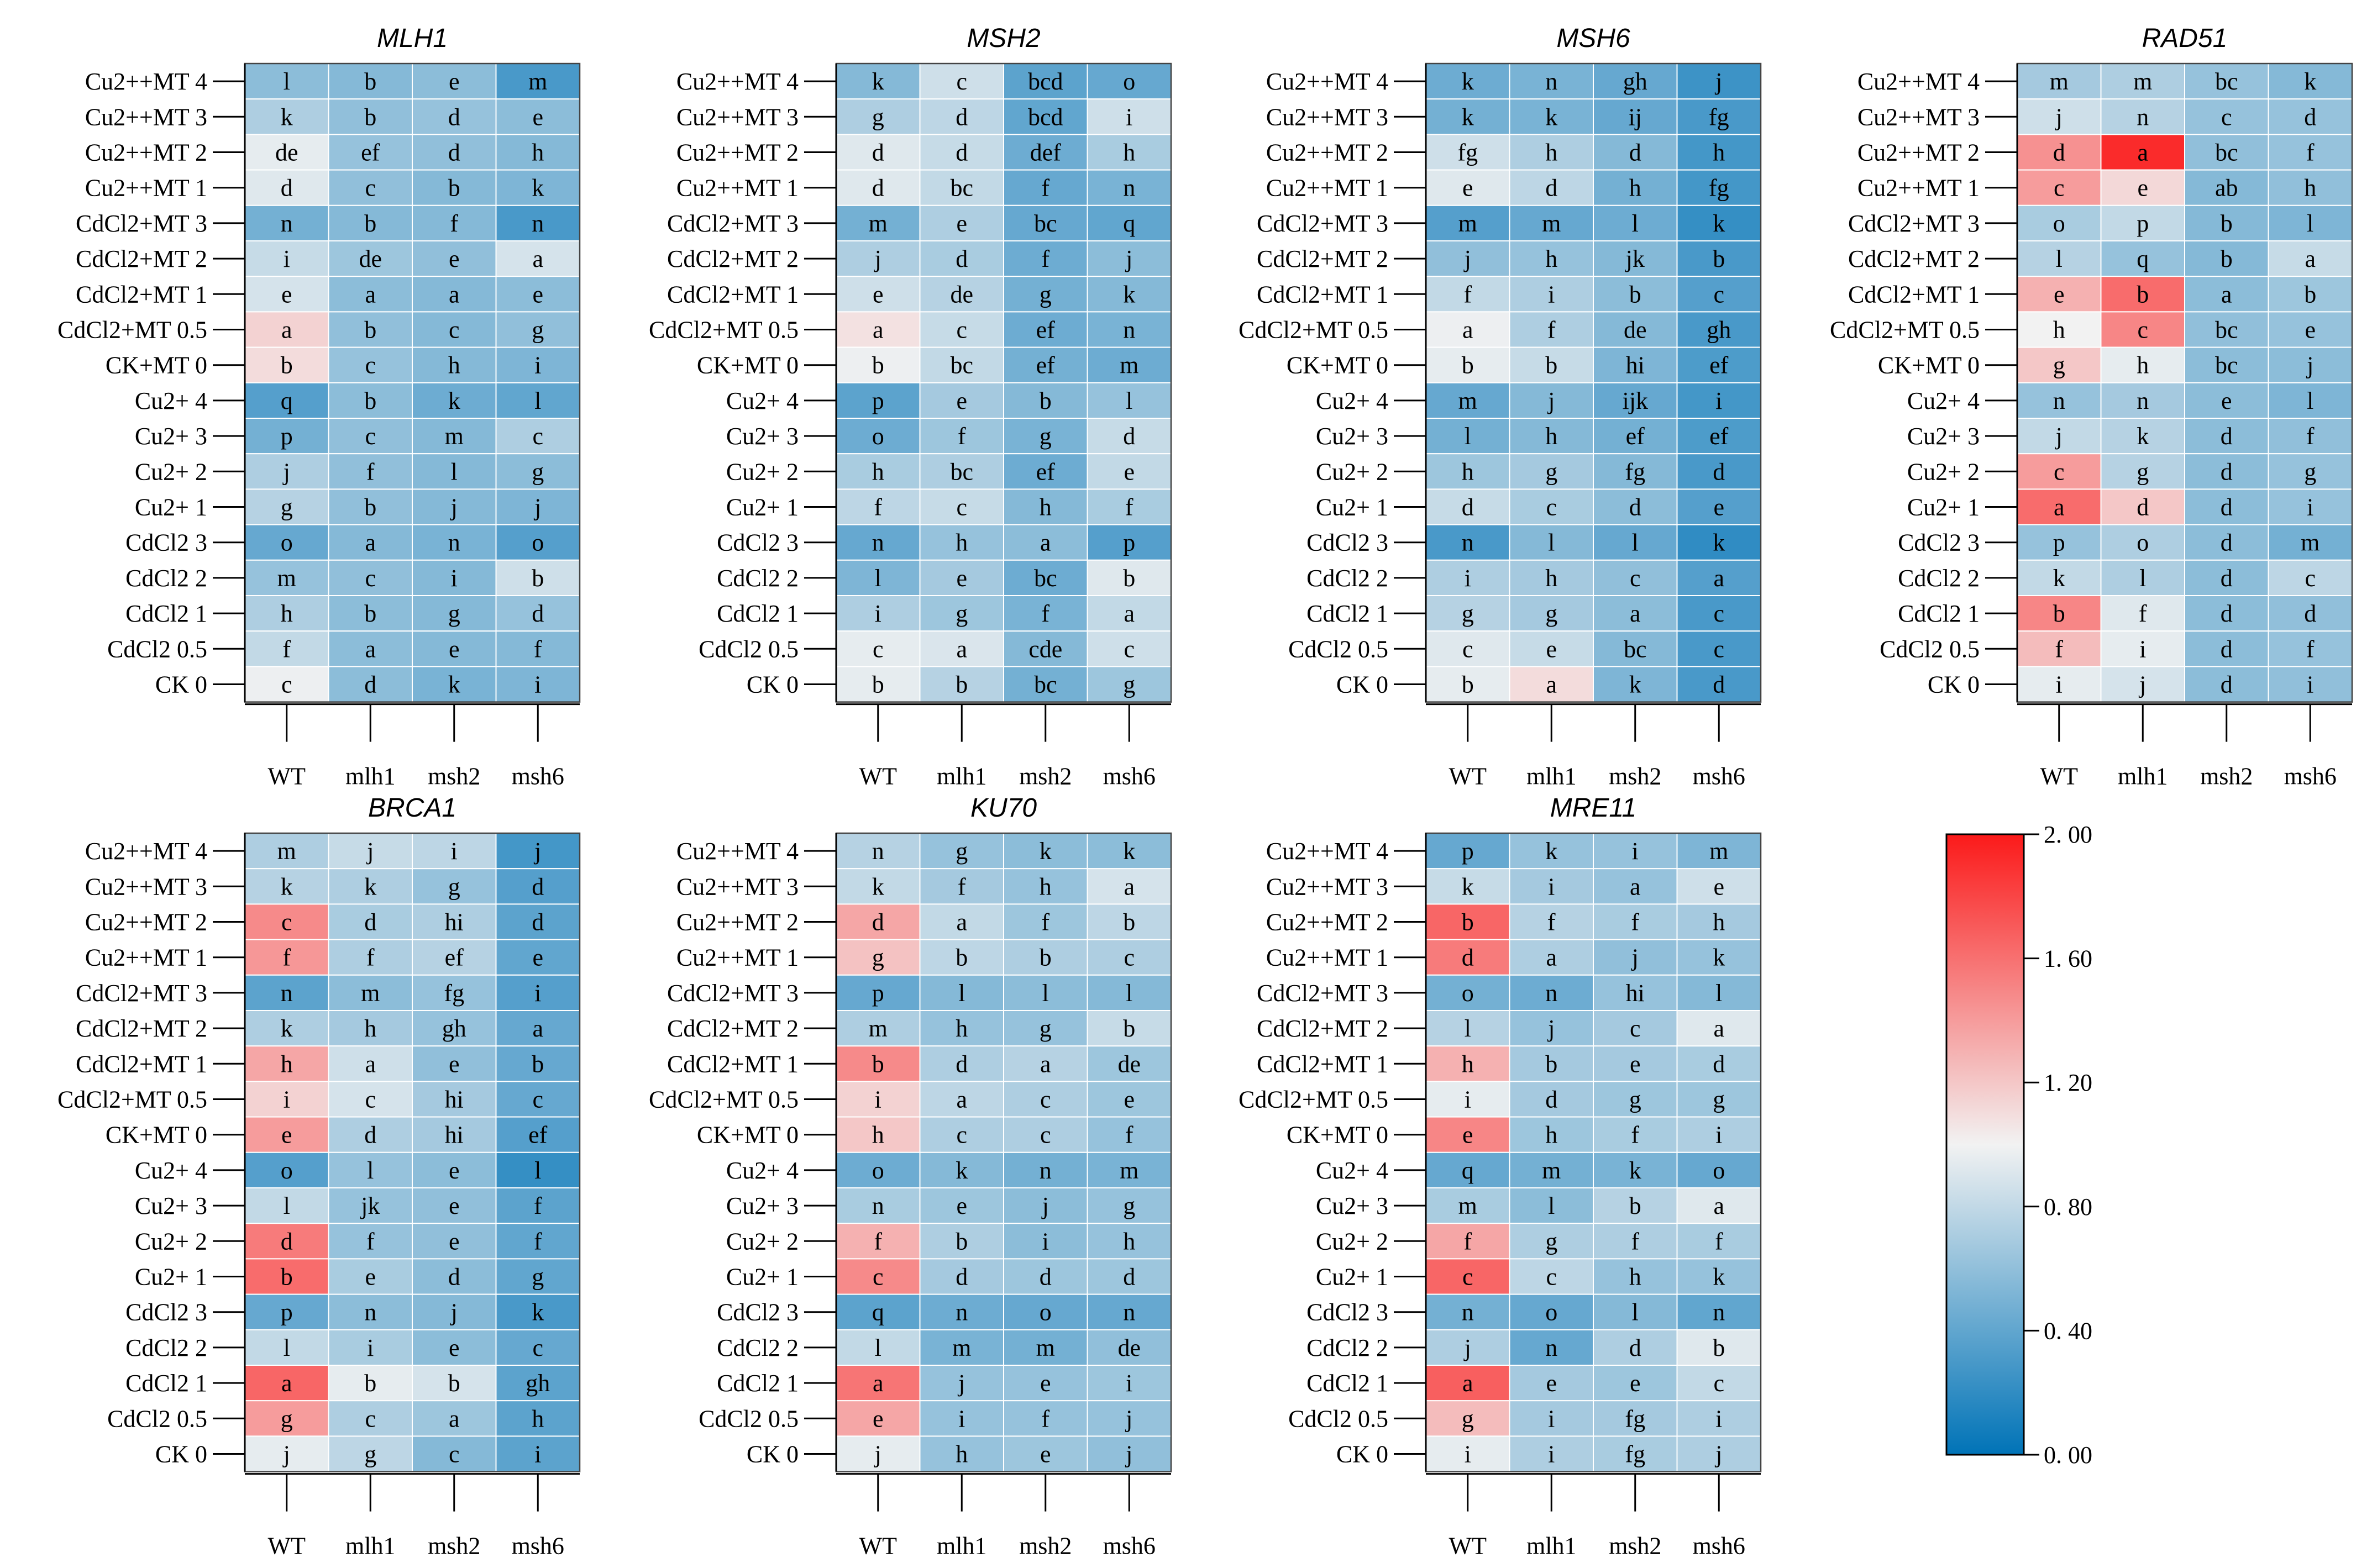  I want to click on cell-letter: de, so click(1129, 1347).